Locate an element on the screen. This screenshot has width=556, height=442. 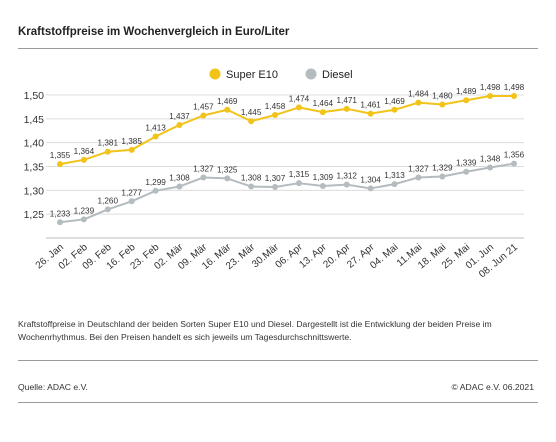
y-tick-label: 1,45 is located at coordinates (34, 120).